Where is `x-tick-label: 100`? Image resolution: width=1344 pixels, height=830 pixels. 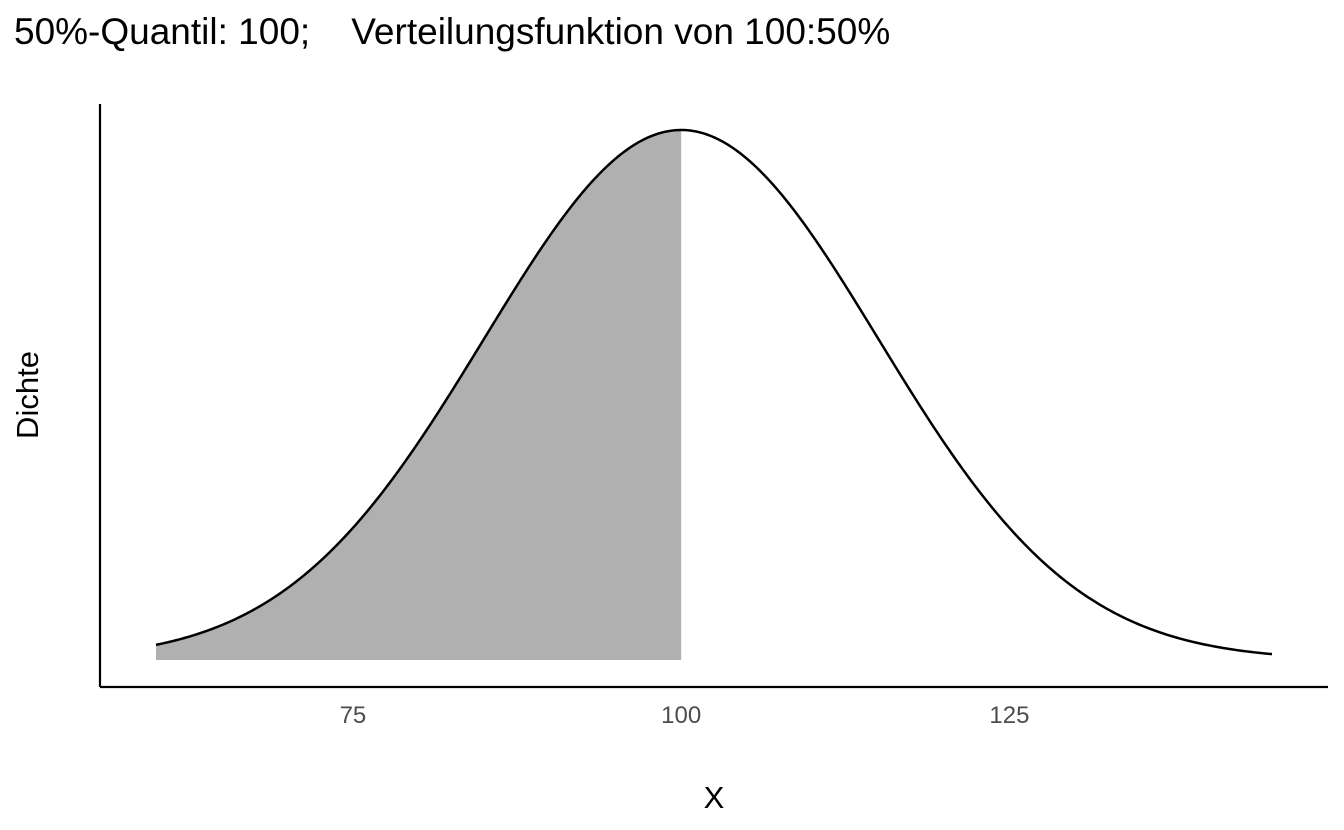
x-tick-label: 100 is located at coordinates (681, 715).